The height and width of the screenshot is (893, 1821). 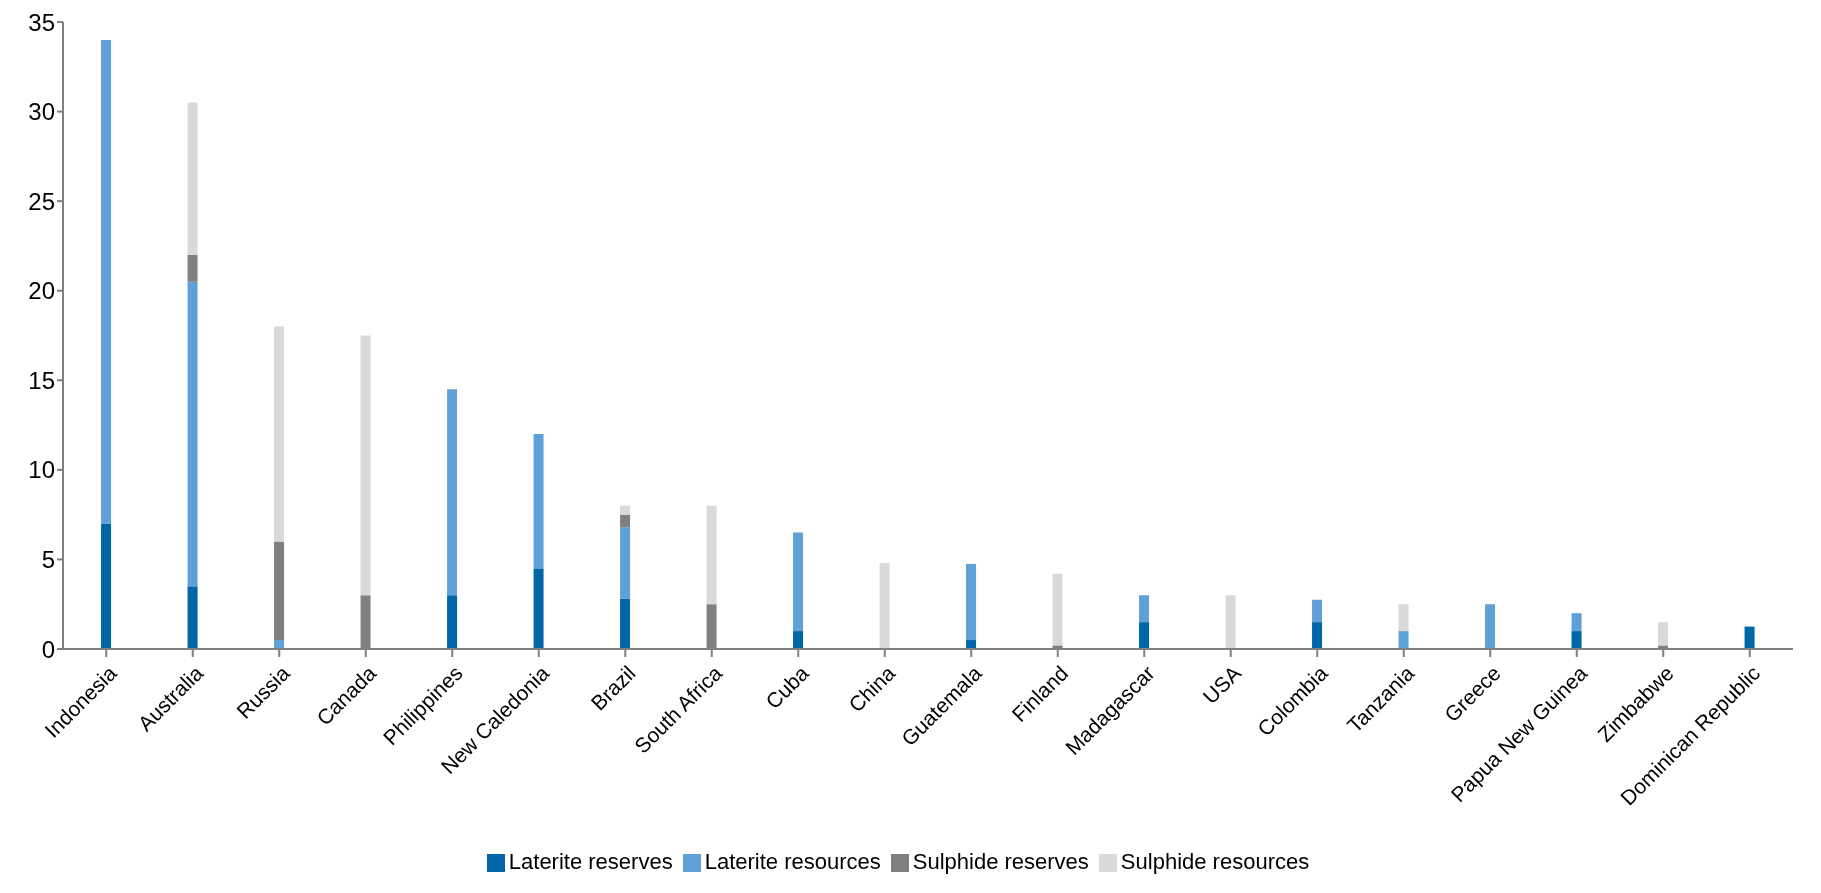 What do you see at coordinates (41, 291) in the screenshot?
I see `y-tick-label: 20` at bounding box center [41, 291].